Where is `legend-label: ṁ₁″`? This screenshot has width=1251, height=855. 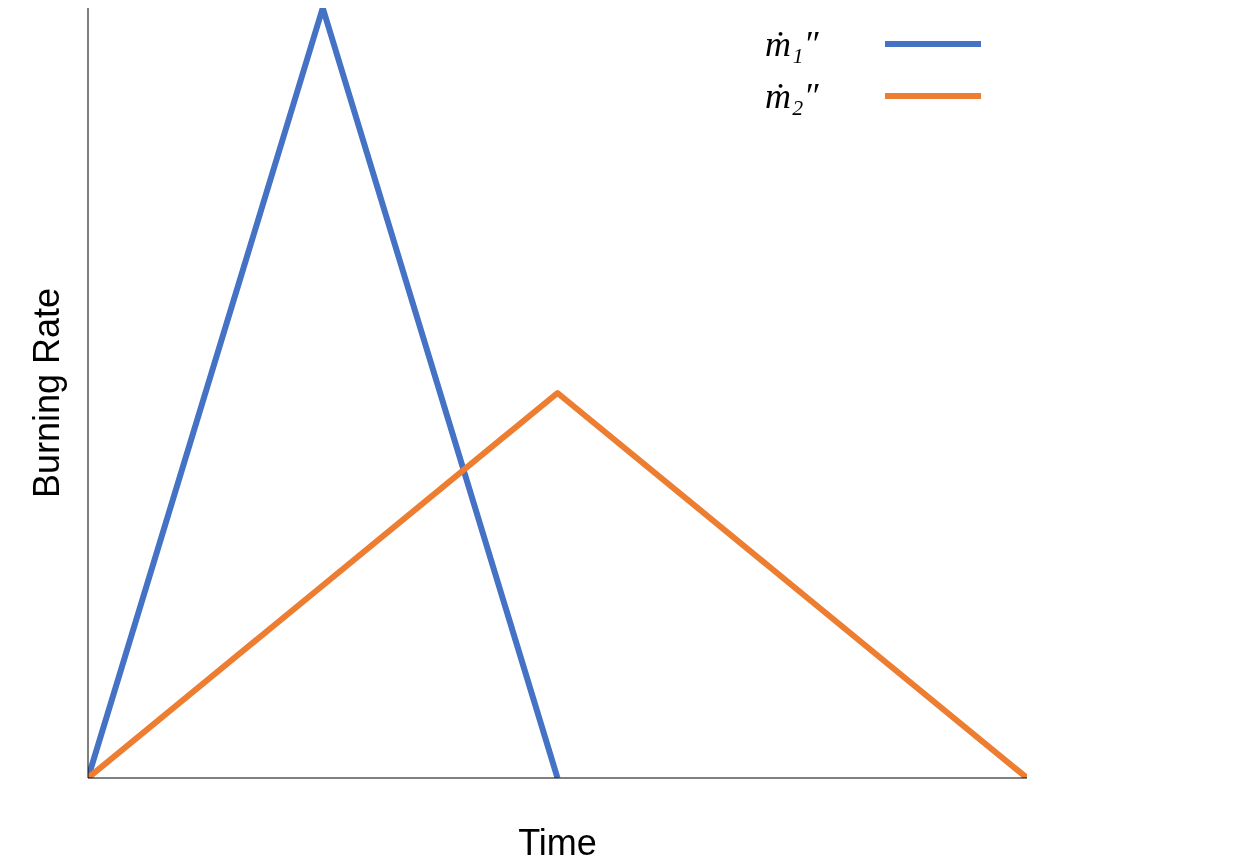 legend-label: ṁ₁″ is located at coordinates (792, 44).